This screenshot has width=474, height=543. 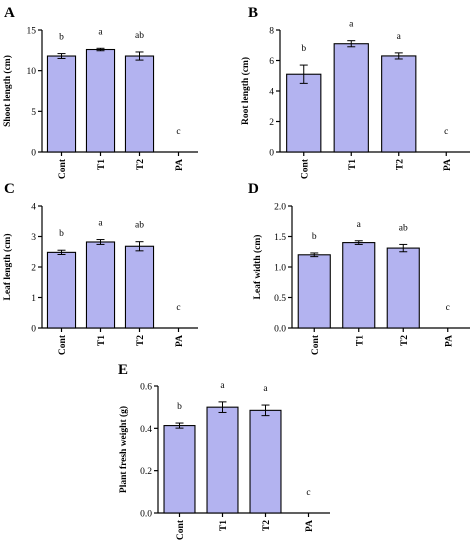 I want to click on y-tick-label: 1.0, so click(x=280, y=269).